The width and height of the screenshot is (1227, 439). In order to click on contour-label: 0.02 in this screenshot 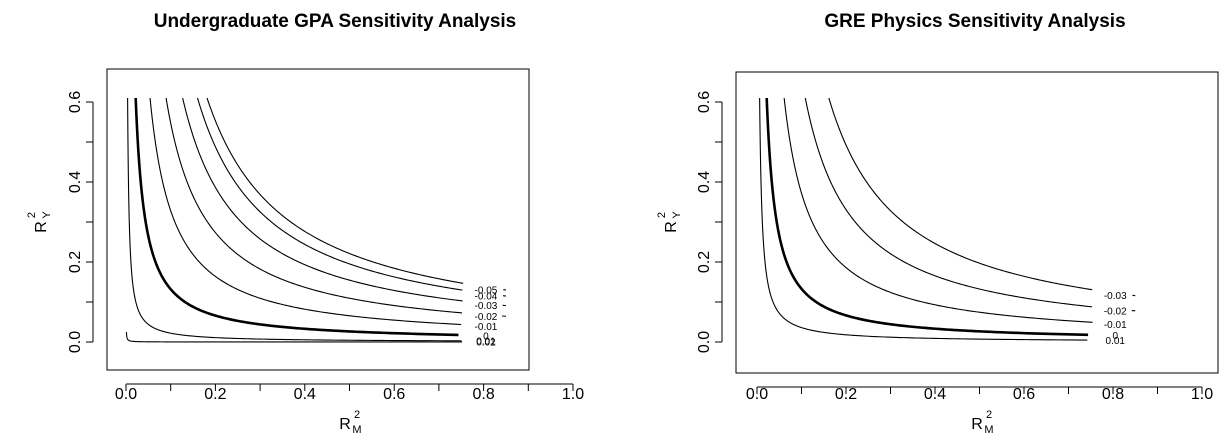, I will do `click(486, 342)`.